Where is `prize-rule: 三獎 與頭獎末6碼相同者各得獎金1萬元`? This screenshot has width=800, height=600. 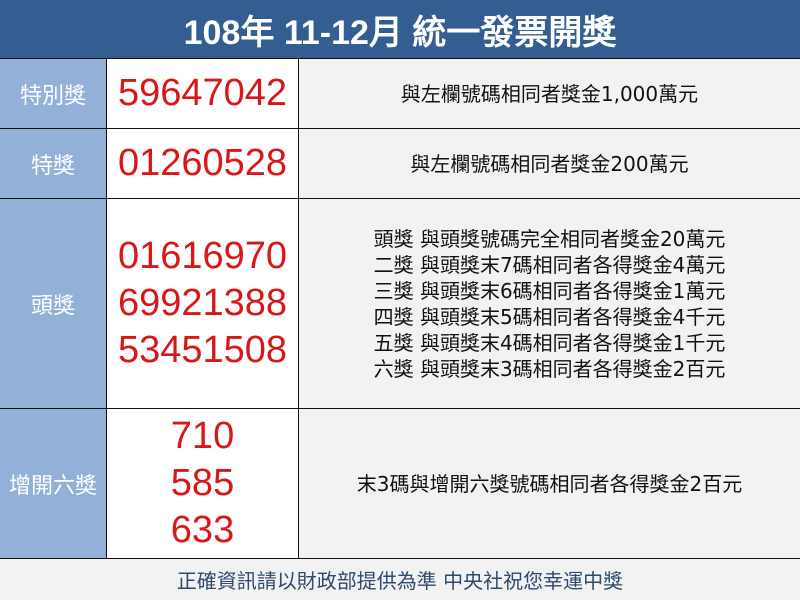
prize-rule: 三獎 與頭獎末6碼相同者各得獎金1萬元 is located at coordinates (549, 290).